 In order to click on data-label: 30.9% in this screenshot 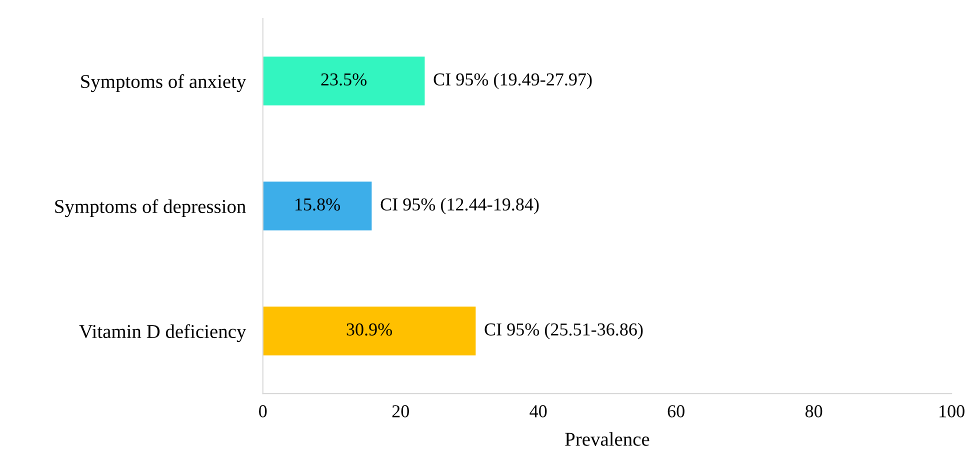, I will do `click(369, 329)`.